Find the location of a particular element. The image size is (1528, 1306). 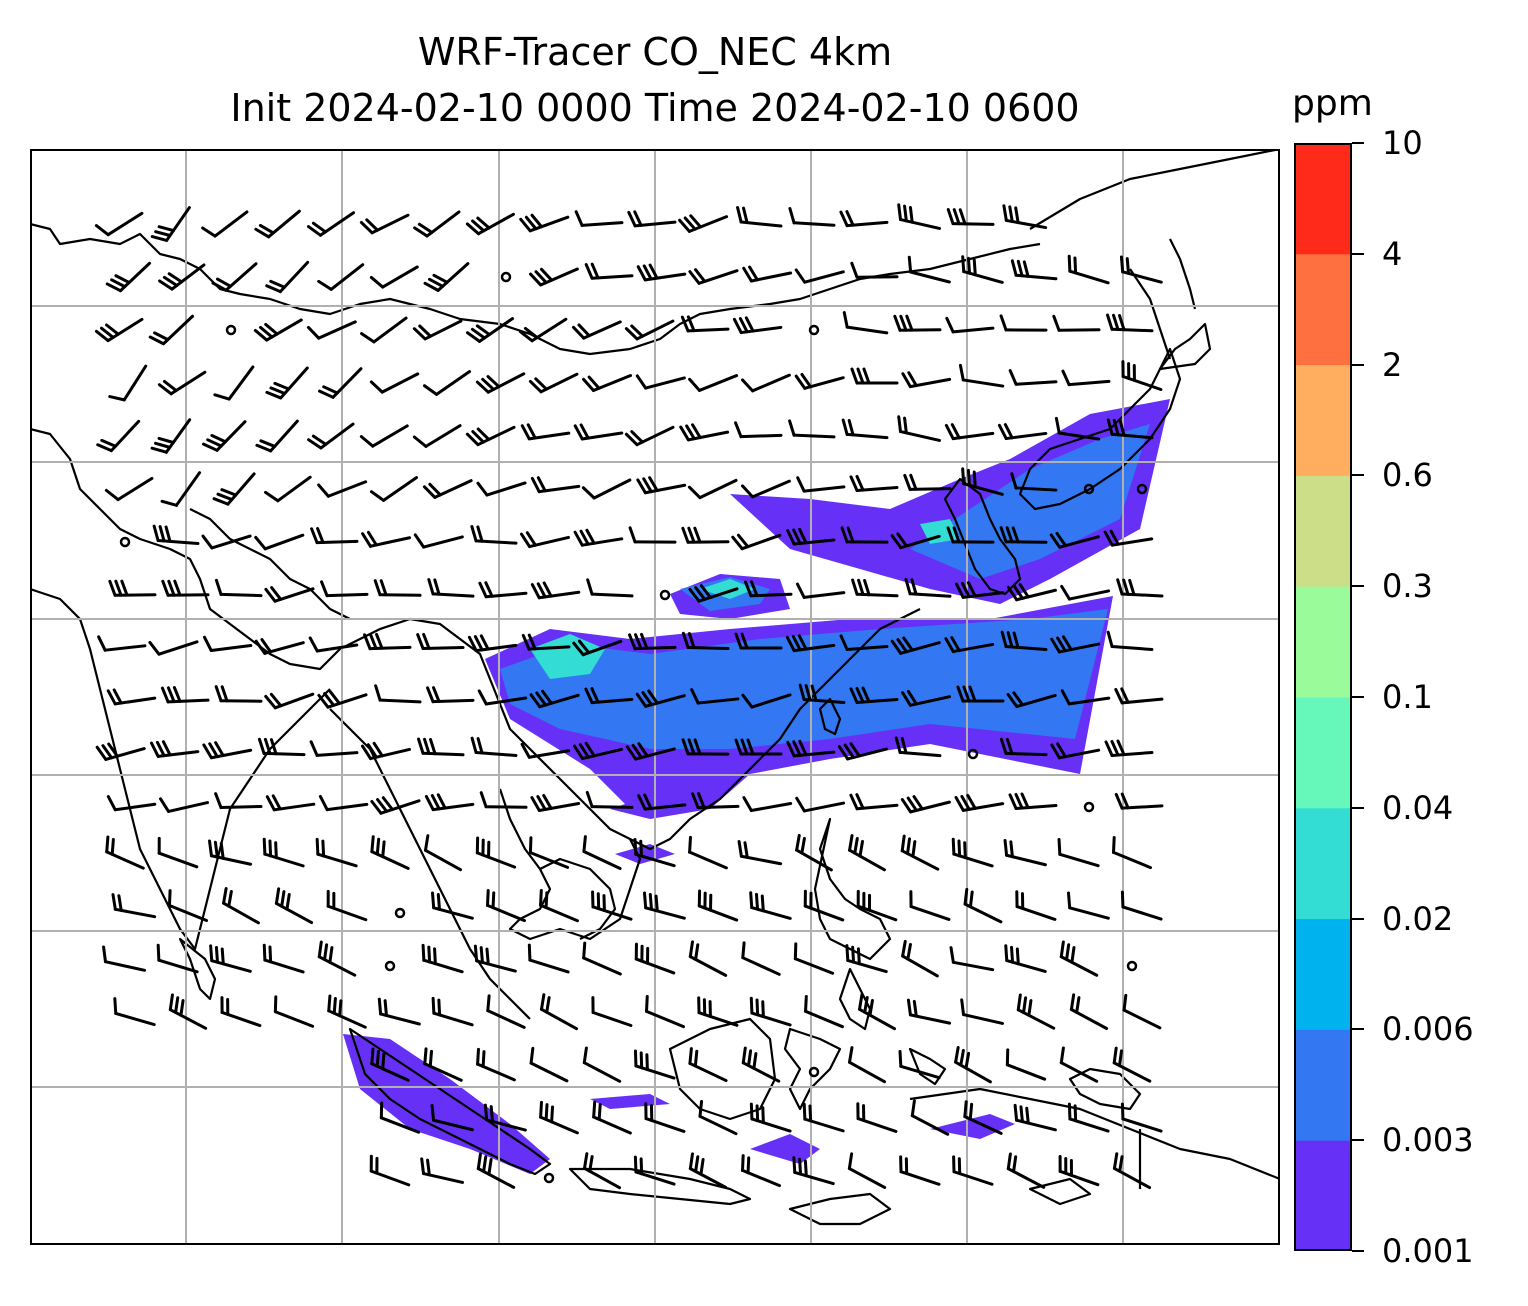

colorbar-tick-label: 0.006 is located at coordinates (1428, 1029).